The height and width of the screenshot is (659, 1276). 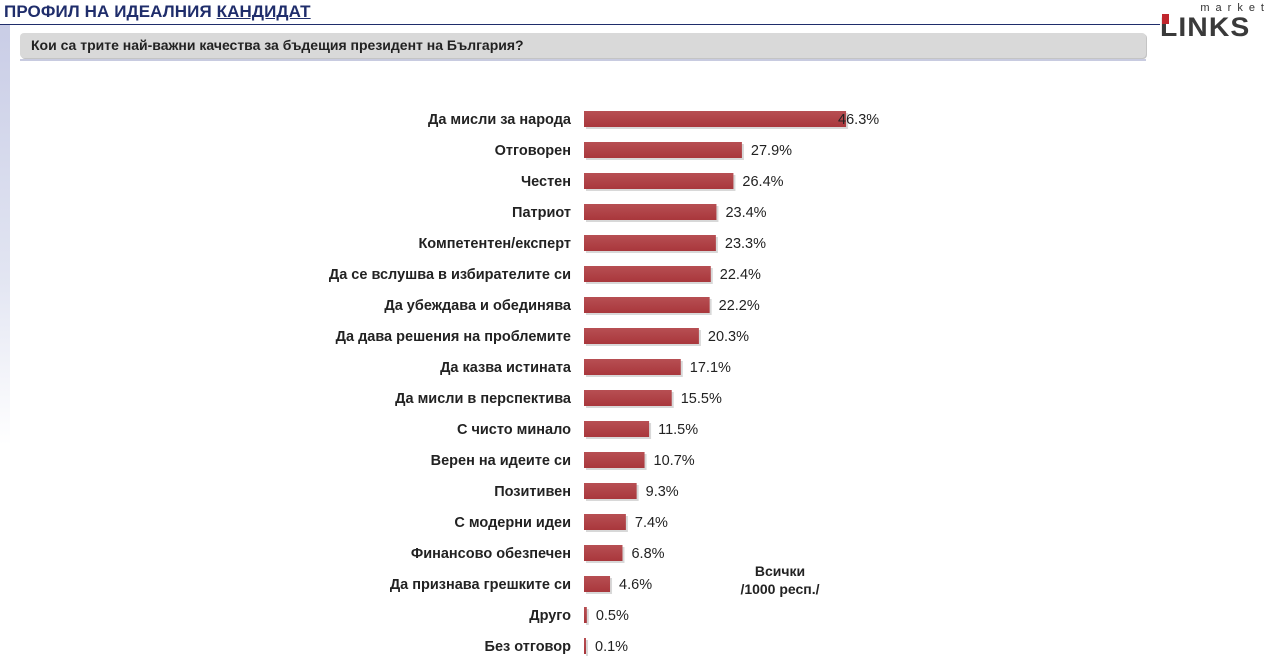 I want to click on page-title-part2: КАНДИДАТ, so click(x=263, y=11).